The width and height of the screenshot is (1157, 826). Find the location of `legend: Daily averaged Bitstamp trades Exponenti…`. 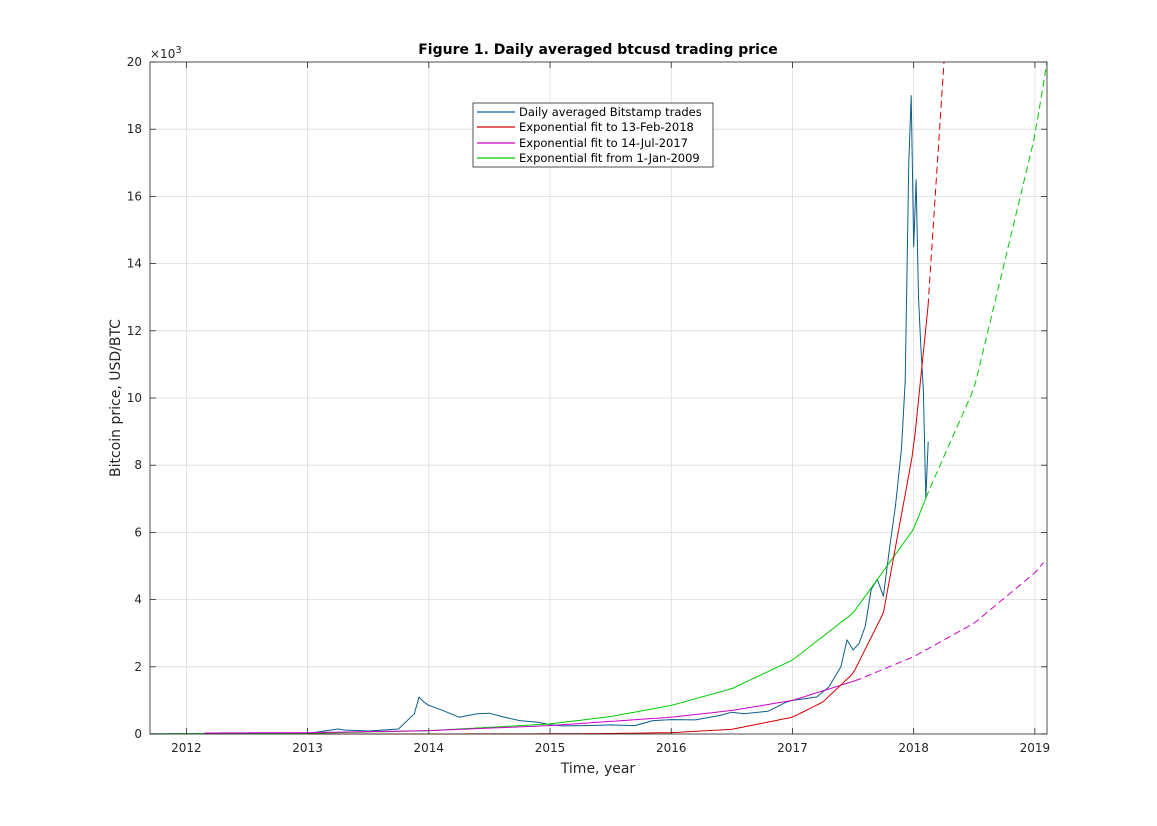

legend: Daily averaged Bitstamp trades Exponenti… is located at coordinates (593, 135).